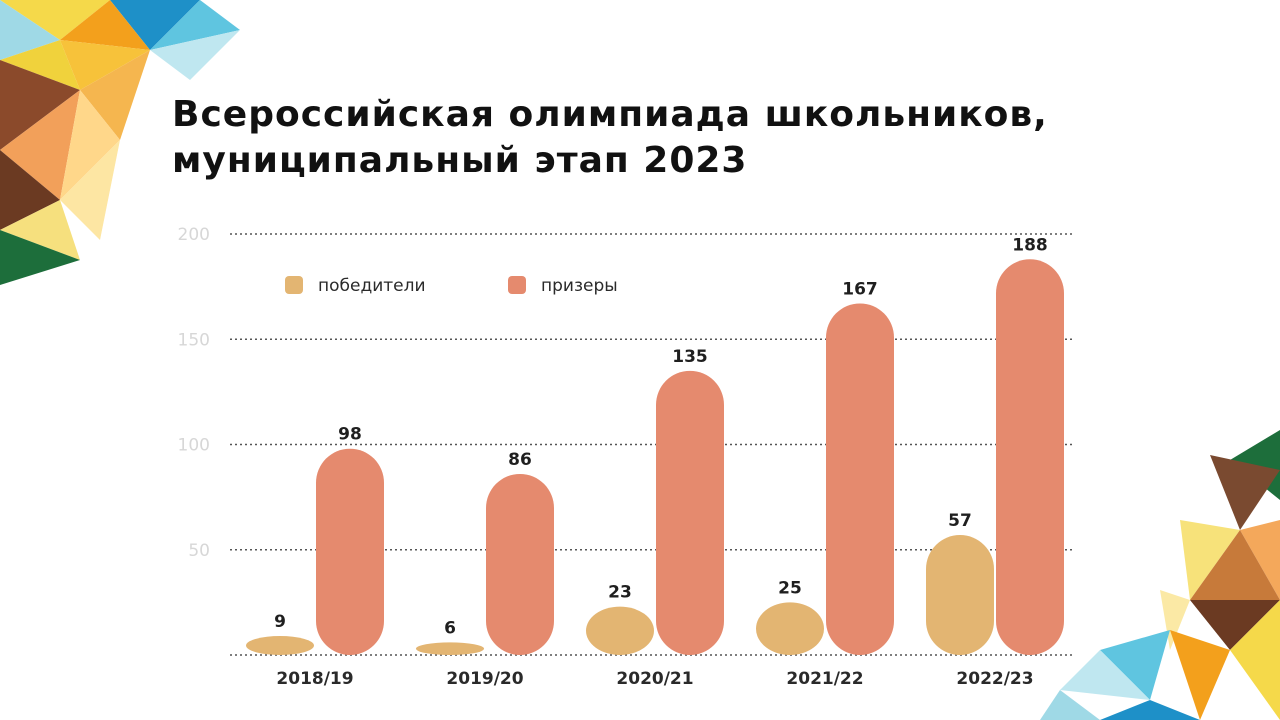  Describe the element at coordinates (610, 114) in the screenshot. I see `title-line-1: Всероссийская олимпиада школьников,` at that location.